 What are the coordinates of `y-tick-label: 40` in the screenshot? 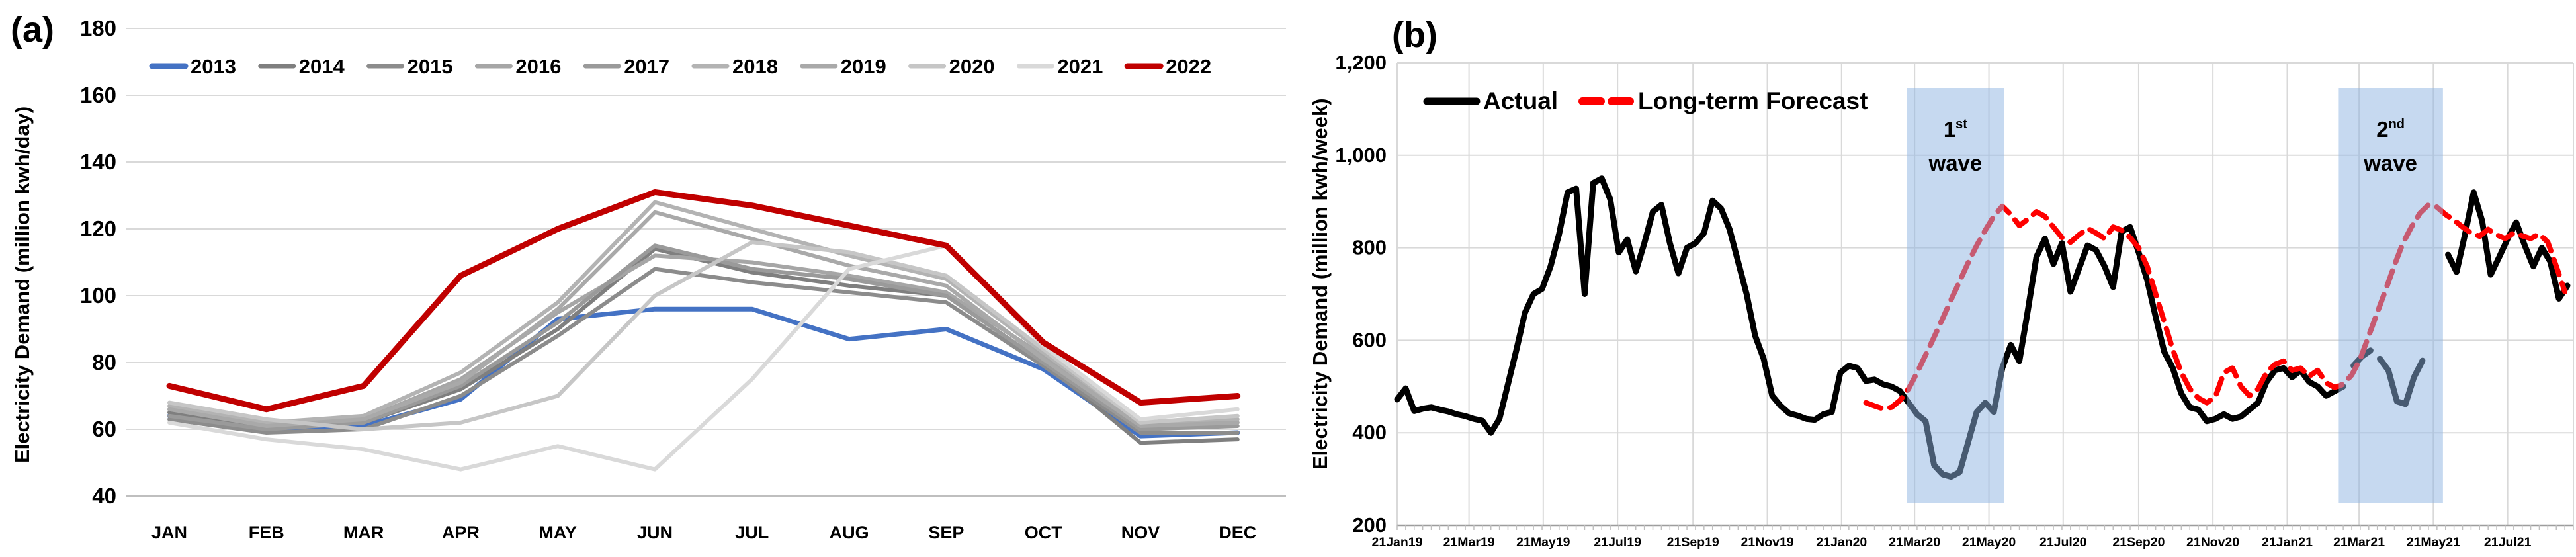 It's located at (104, 496).